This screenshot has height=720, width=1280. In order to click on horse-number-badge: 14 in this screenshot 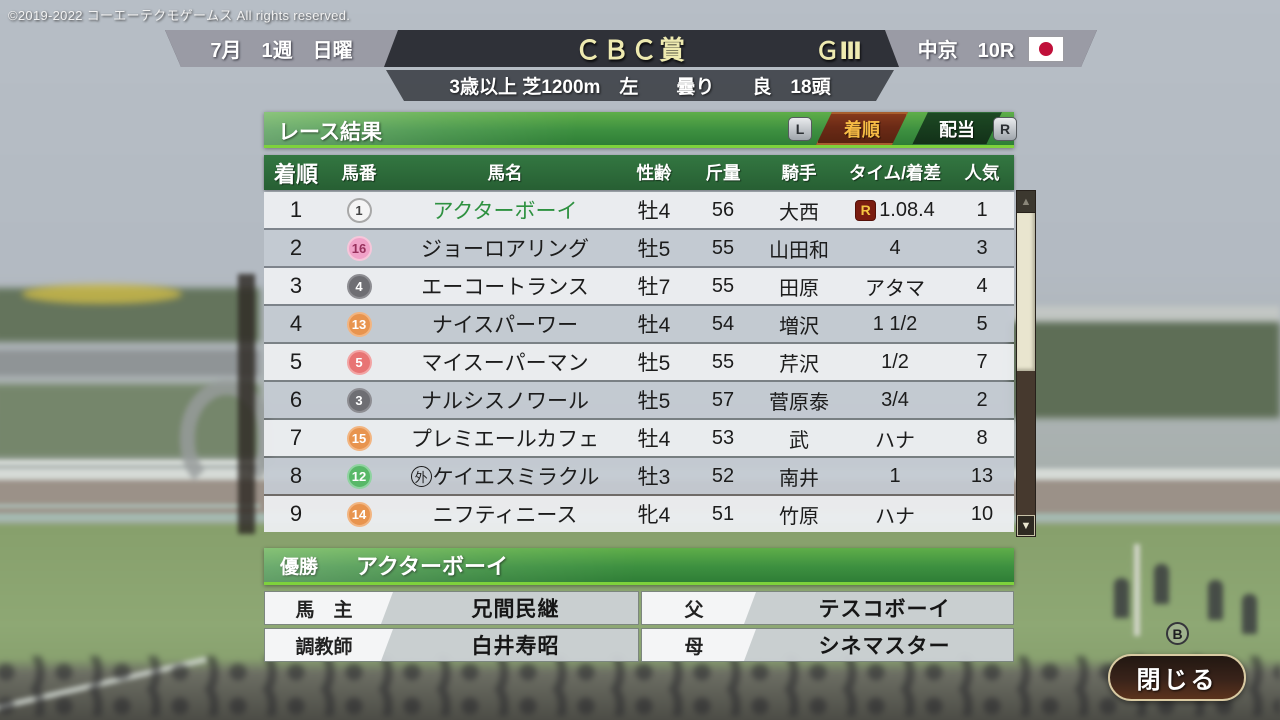, I will do `click(359, 514)`.